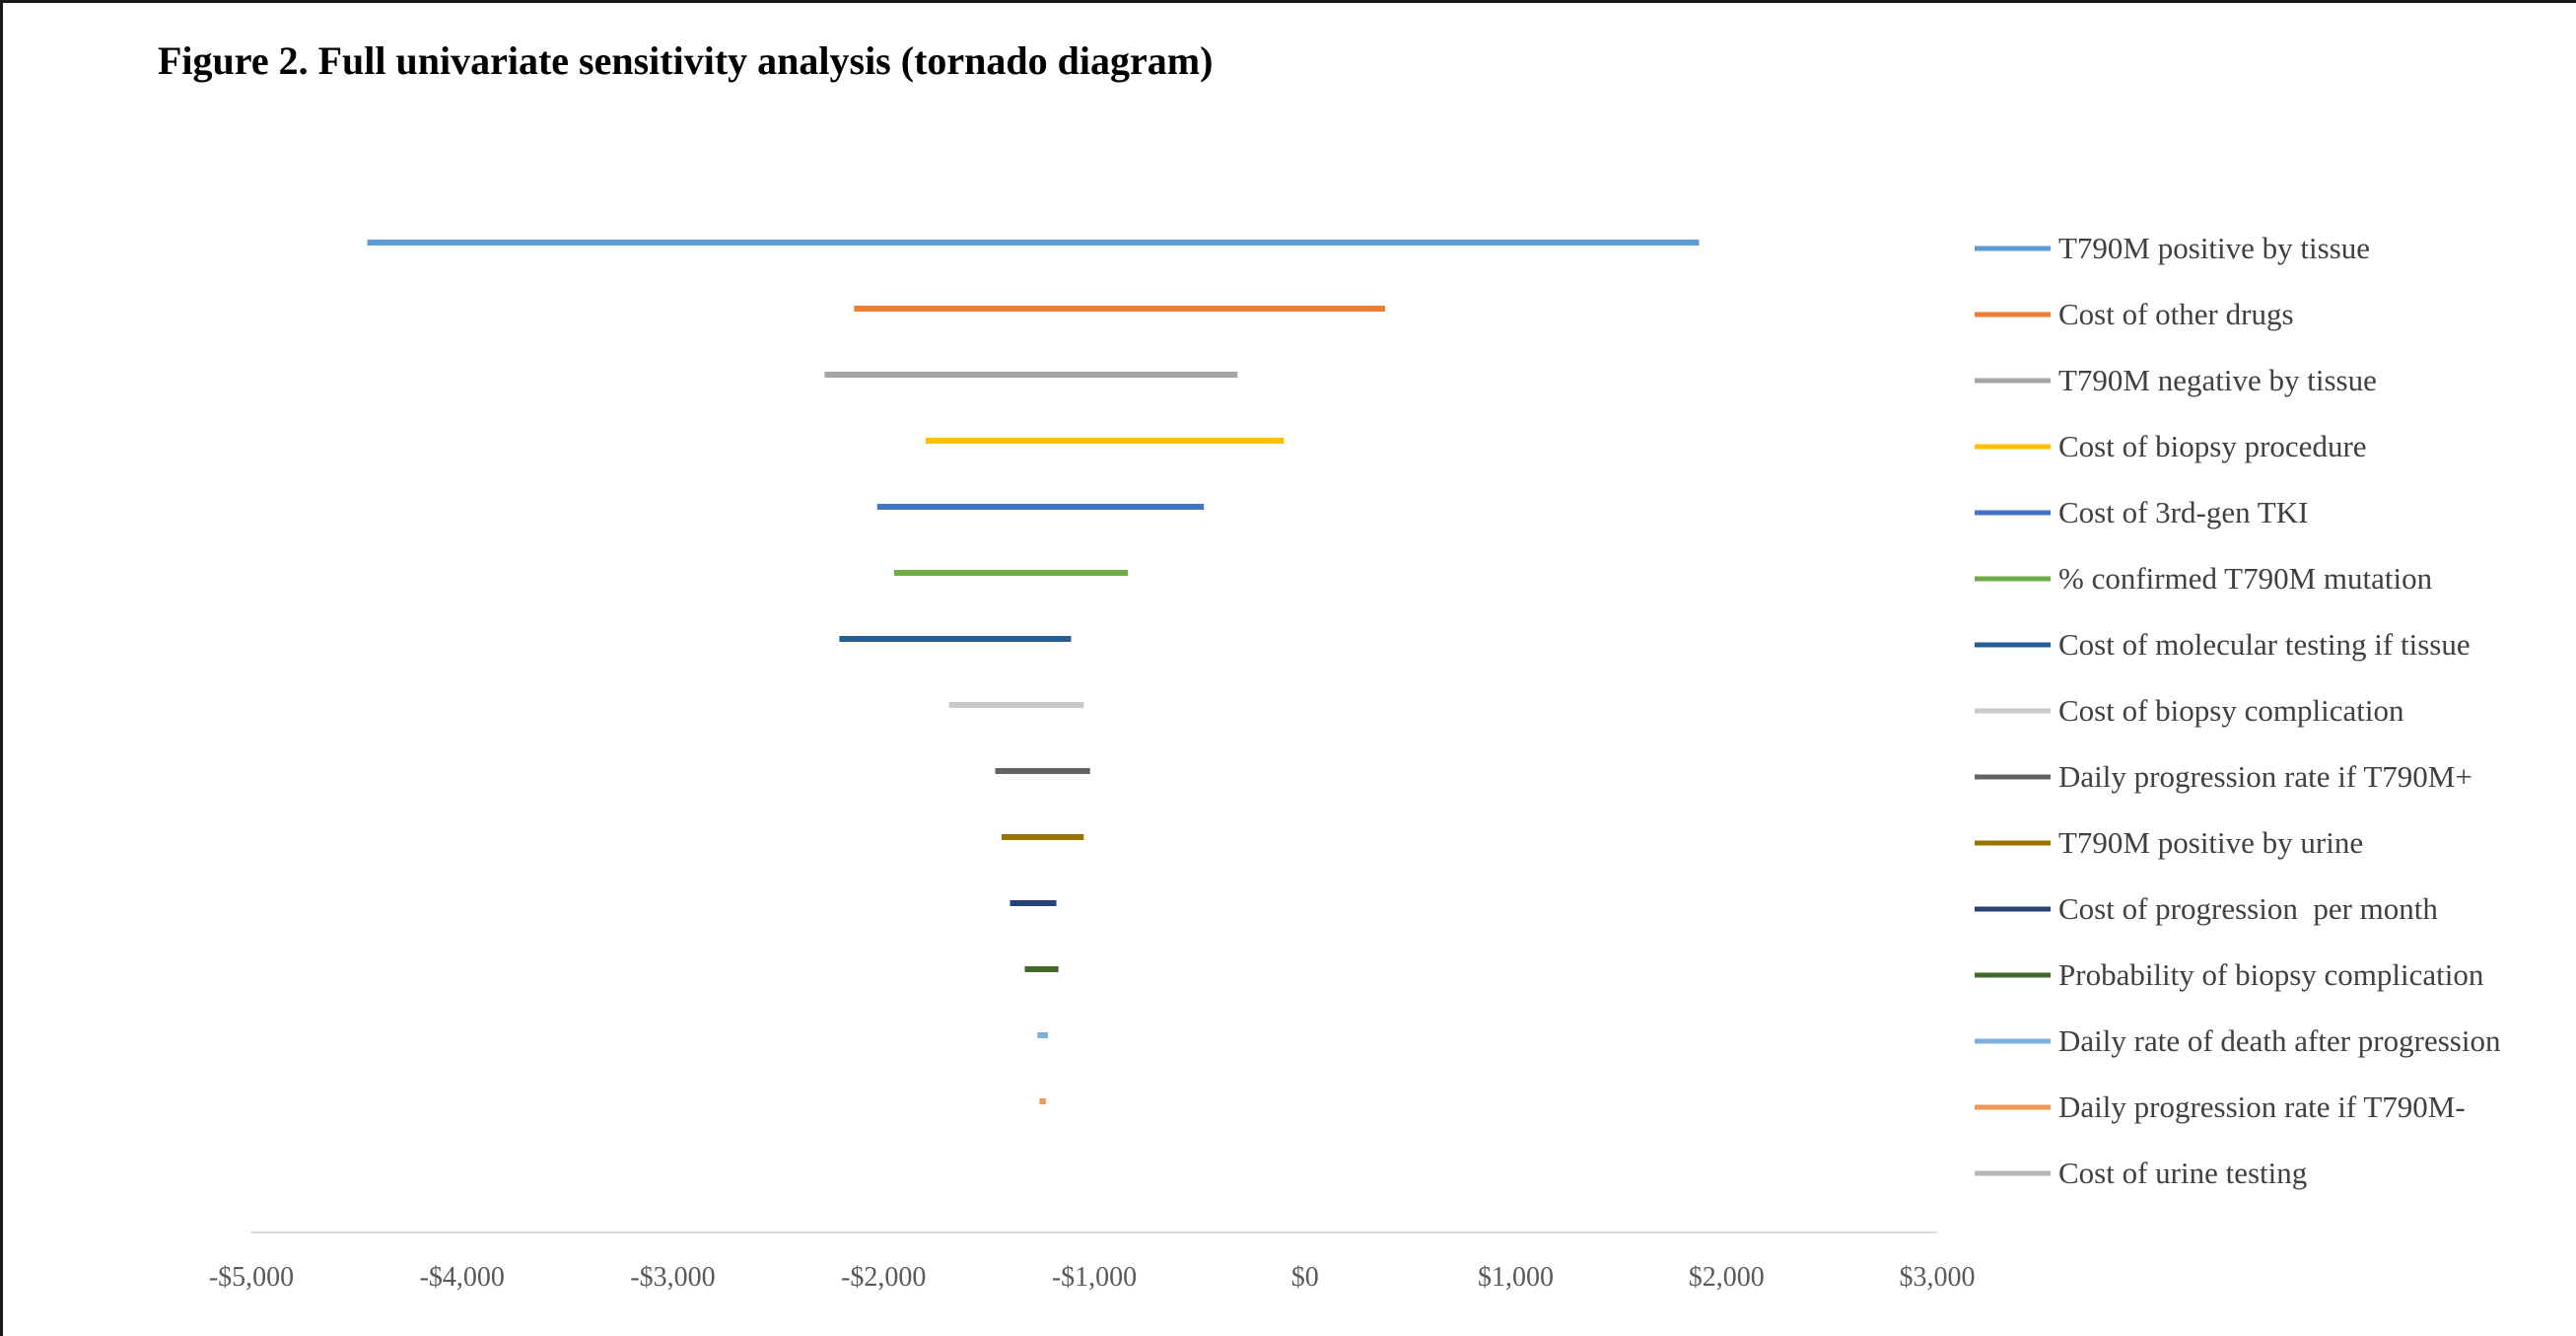 This screenshot has height=1336, width=2576. I want to click on x-tick-label-8: $2,000, so click(1727, 1277).